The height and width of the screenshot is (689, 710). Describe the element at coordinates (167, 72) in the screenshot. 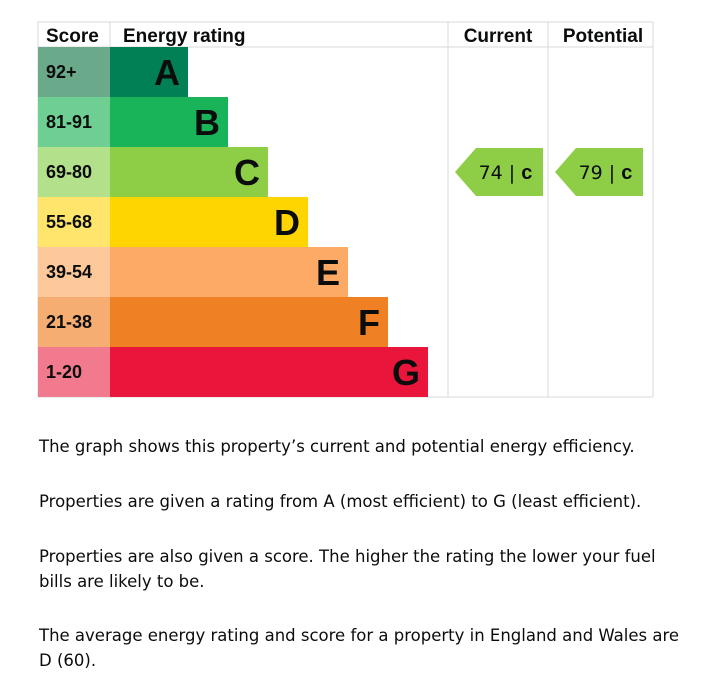

I see `bar-letter-a: A` at that location.